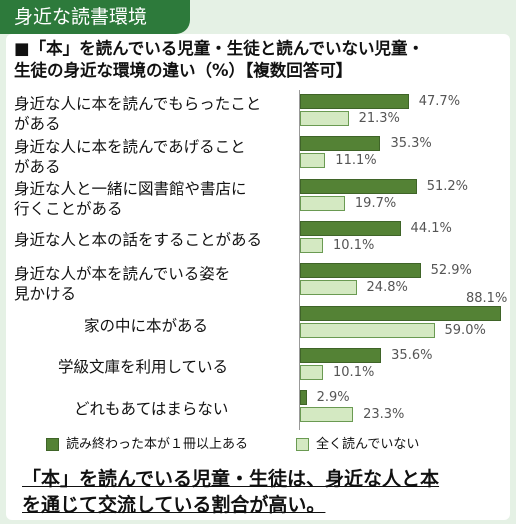 This screenshot has height=524, width=516. I want to click on legend-label-read: 読み終わった本が１冊以上ある, so click(157, 444).